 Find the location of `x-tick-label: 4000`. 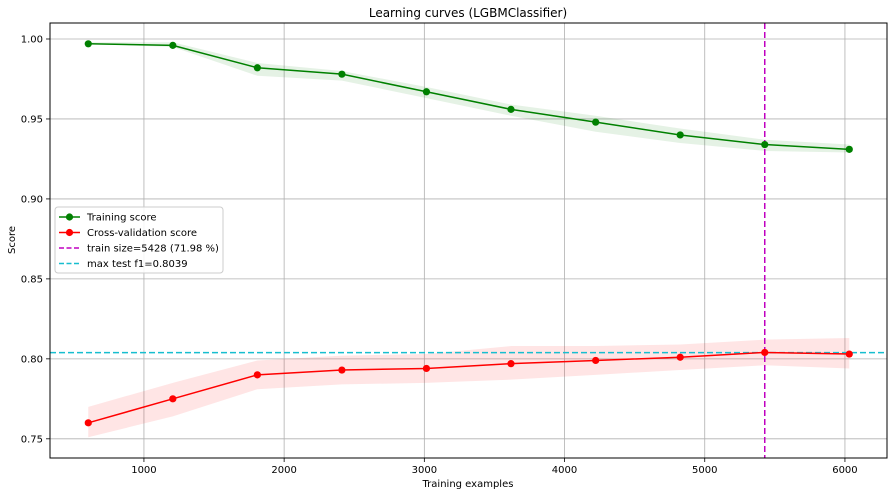

x-tick-label: 4000 is located at coordinates (564, 470).